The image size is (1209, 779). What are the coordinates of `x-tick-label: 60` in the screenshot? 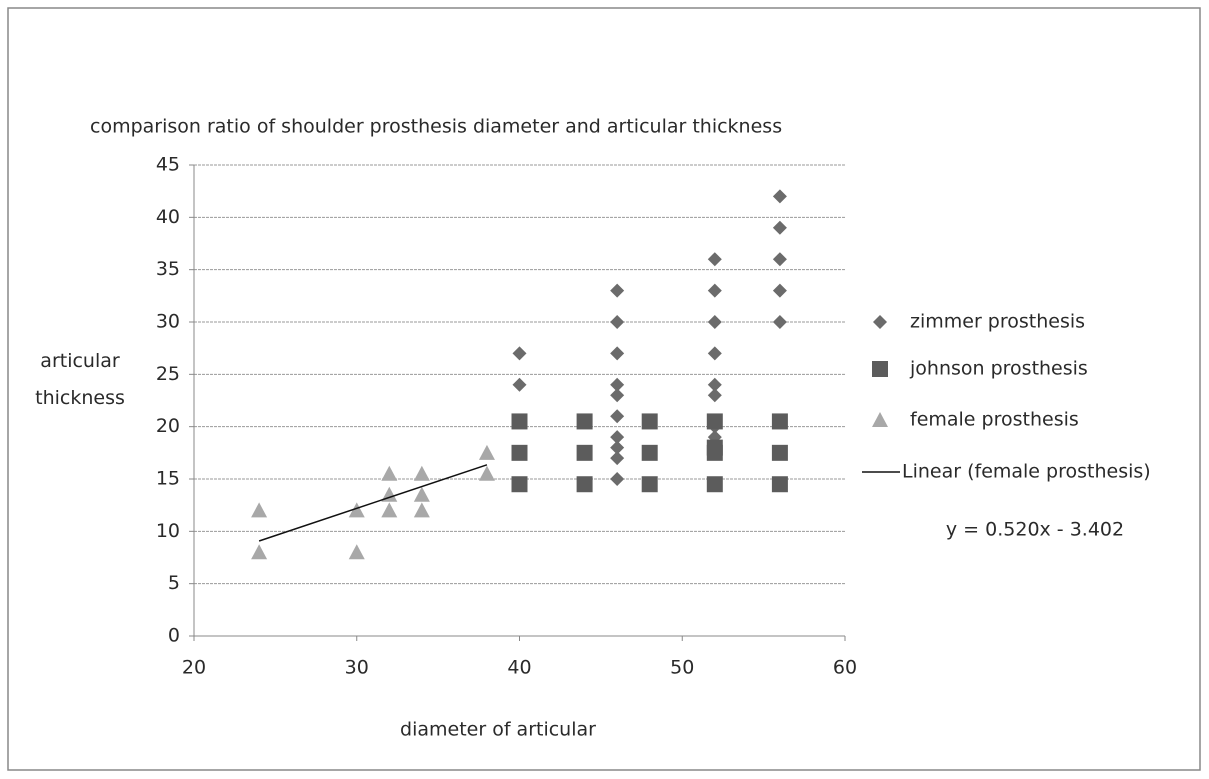 It's located at (845, 668).